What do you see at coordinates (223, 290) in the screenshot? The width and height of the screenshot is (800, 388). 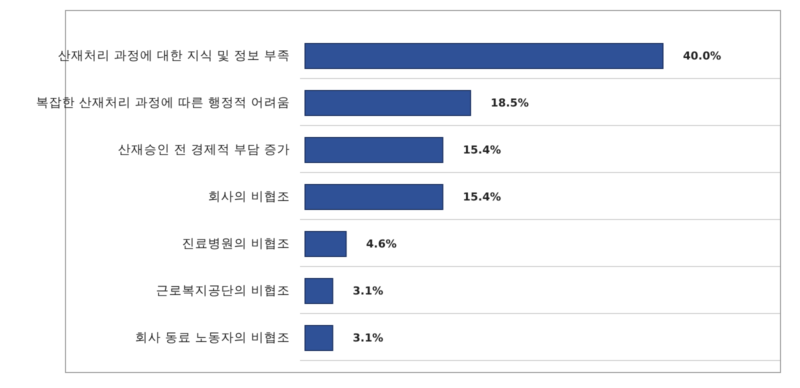 I see `y-tick-label: 근로복지공단의 비협조` at bounding box center [223, 290].